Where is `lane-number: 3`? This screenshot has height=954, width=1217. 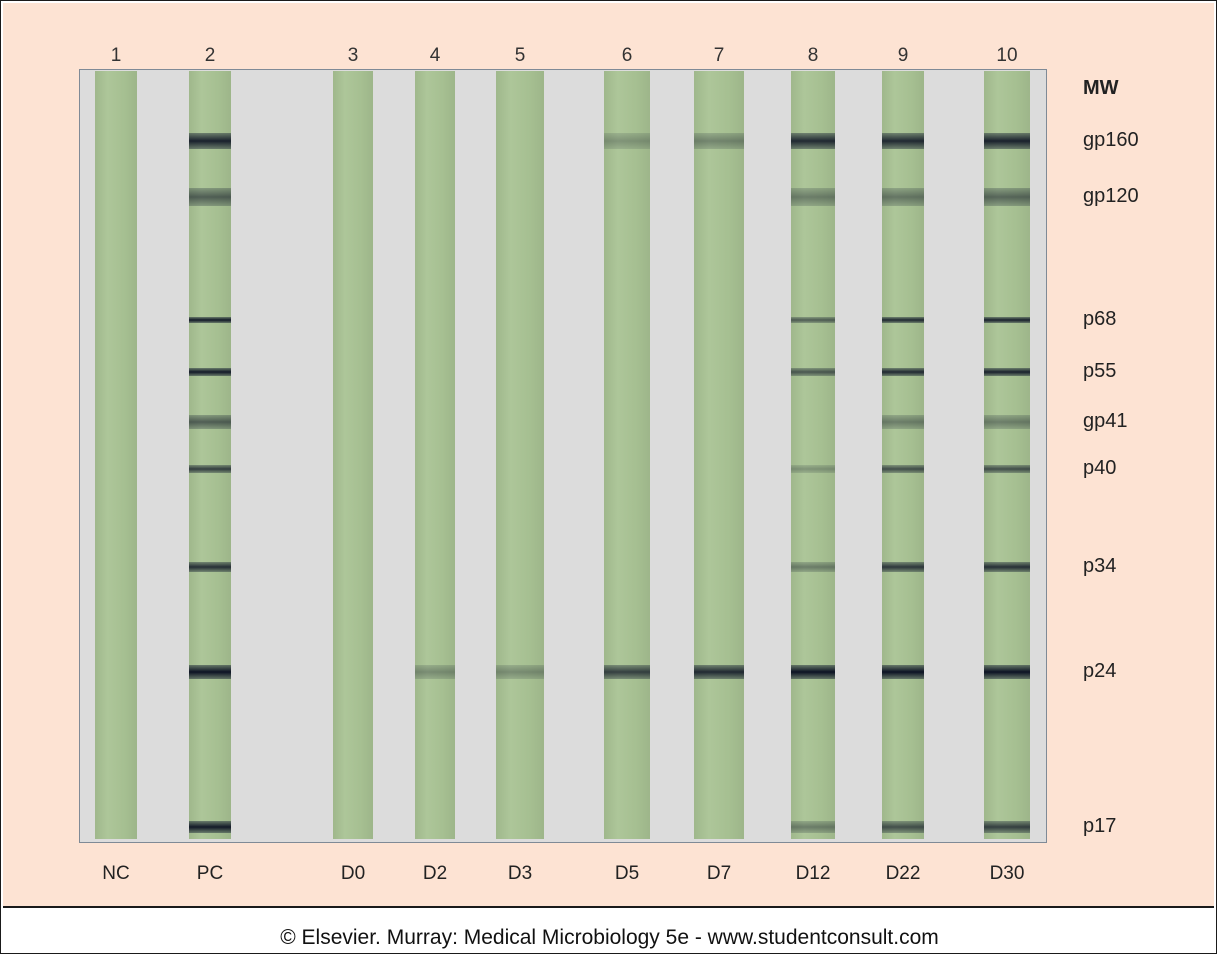
lane-number: 3 is located at coordinates (353, 55).